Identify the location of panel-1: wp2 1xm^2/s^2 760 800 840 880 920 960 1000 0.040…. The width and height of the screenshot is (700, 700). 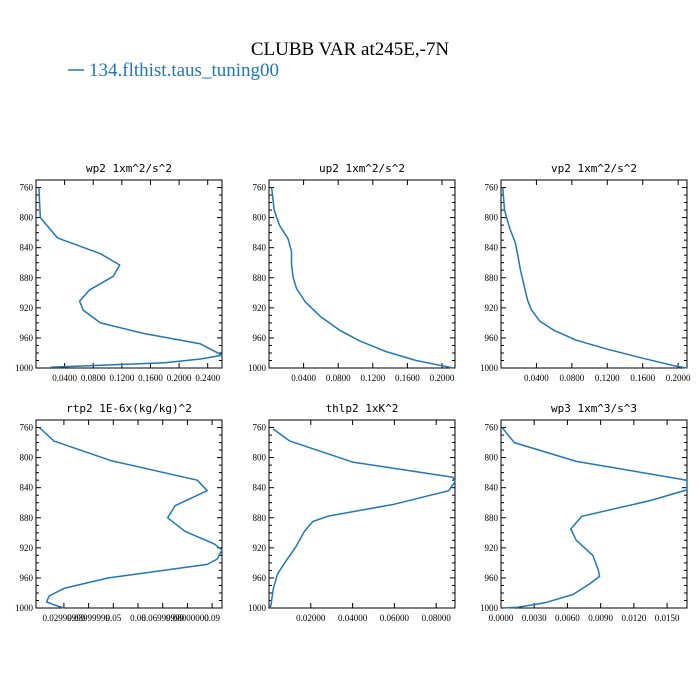
(119, 272).